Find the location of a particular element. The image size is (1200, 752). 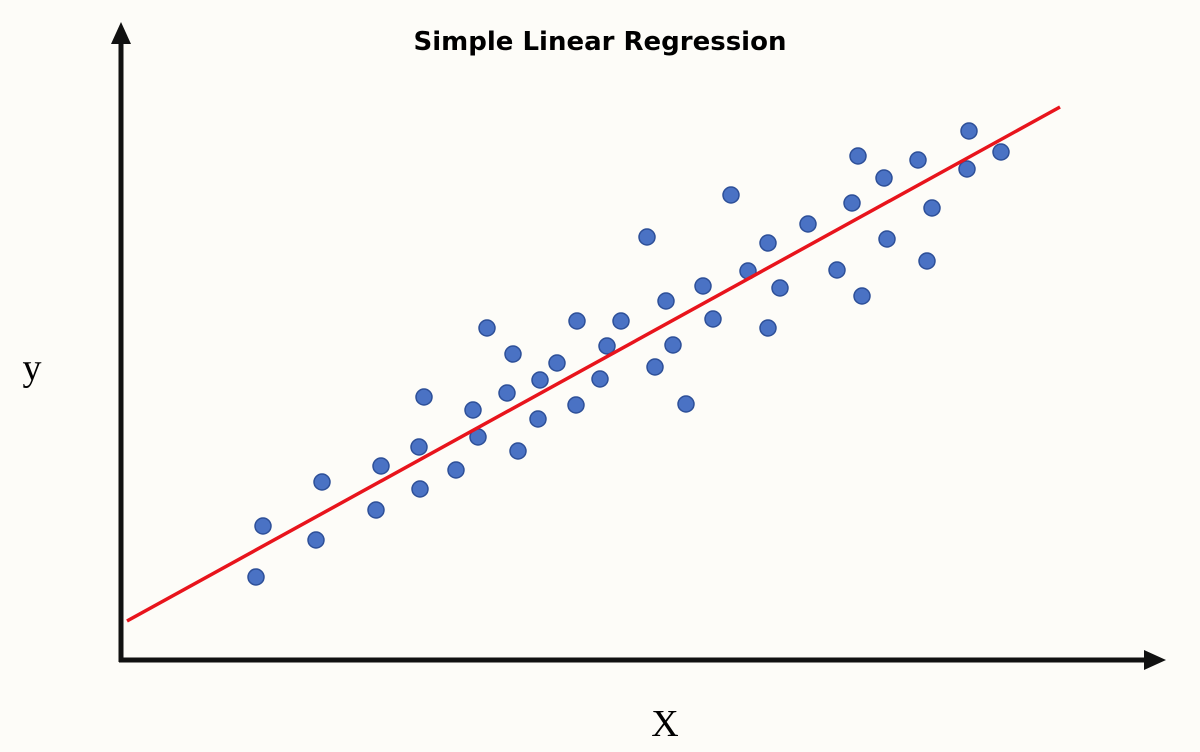

y-axis-arrow is located at coordinates (121, 33).